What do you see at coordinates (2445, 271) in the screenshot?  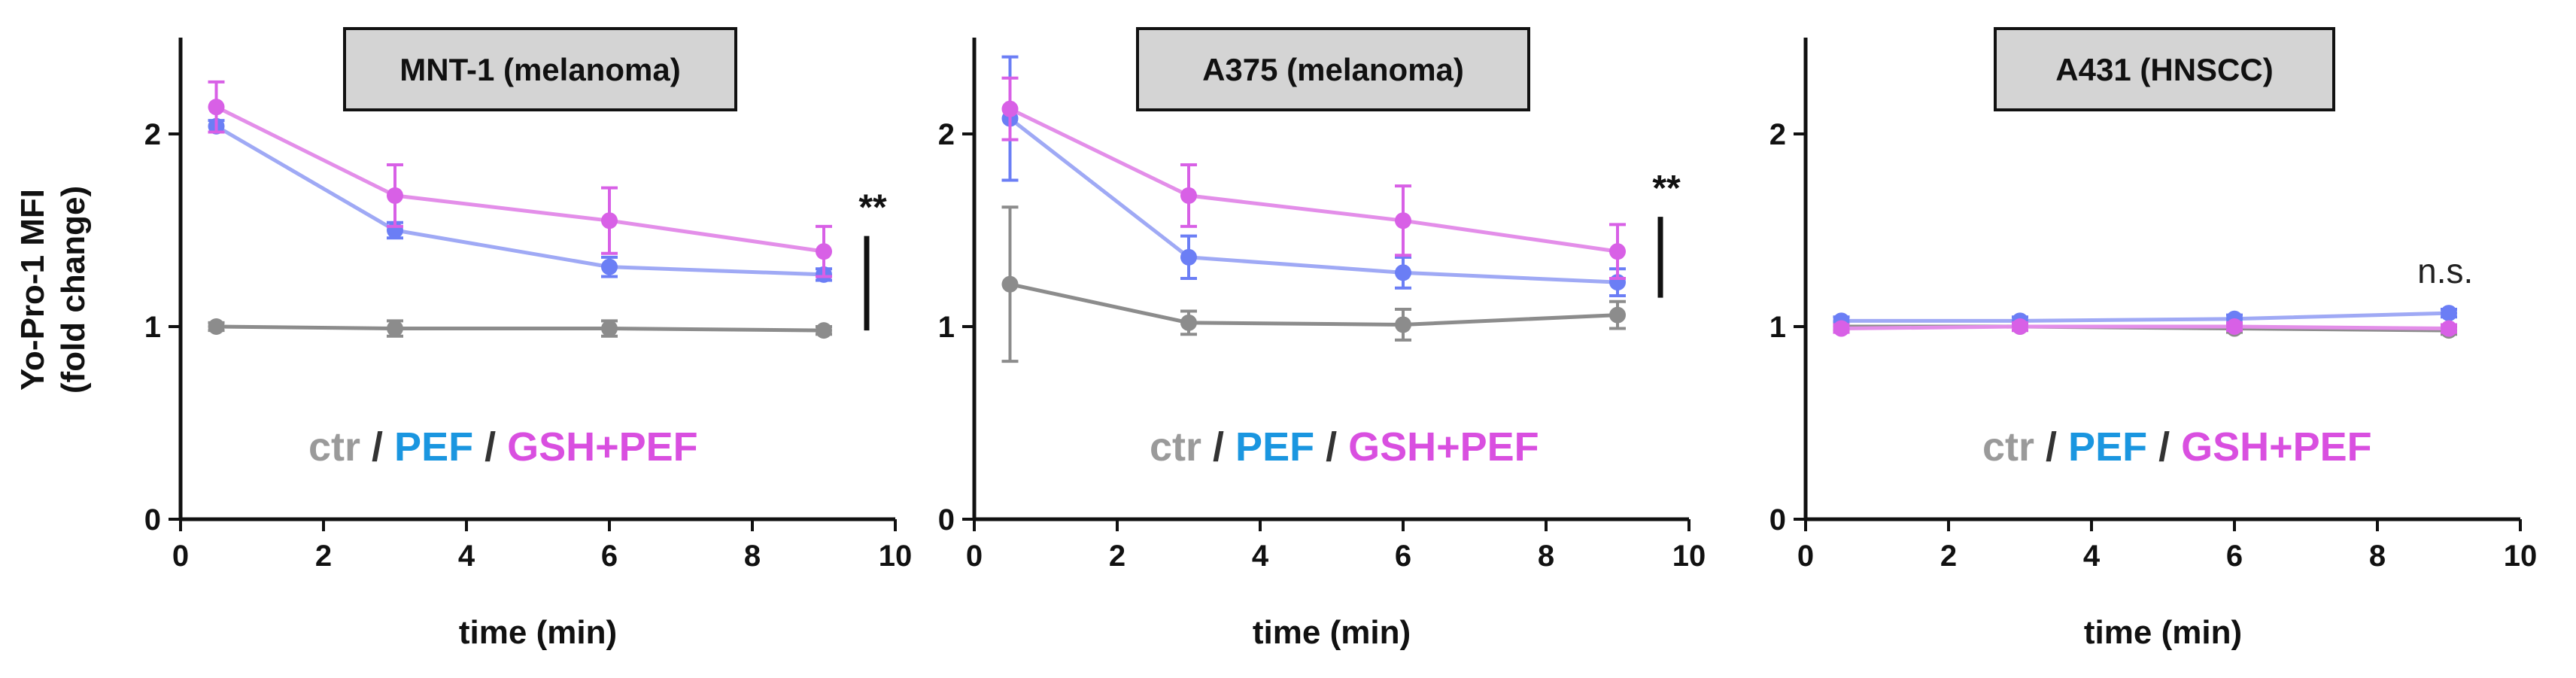 I see `significance-annotation: n.s.` at bounding box center [2445, 271].